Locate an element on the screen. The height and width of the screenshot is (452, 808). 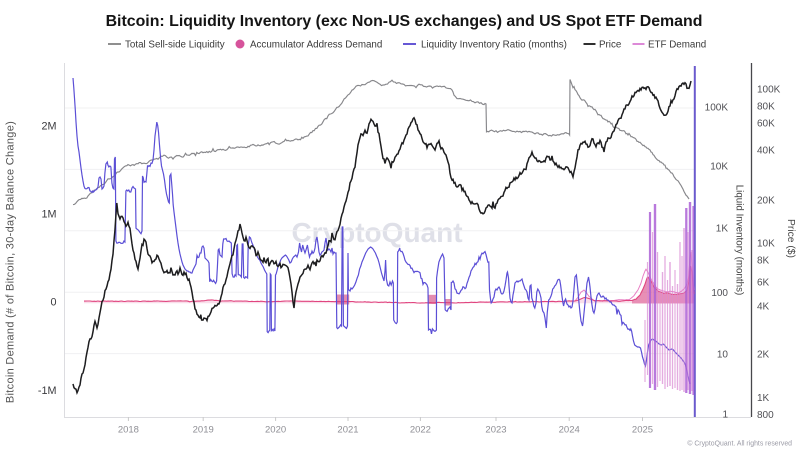
svg-text: 6K is located at coordinates (763, 283).